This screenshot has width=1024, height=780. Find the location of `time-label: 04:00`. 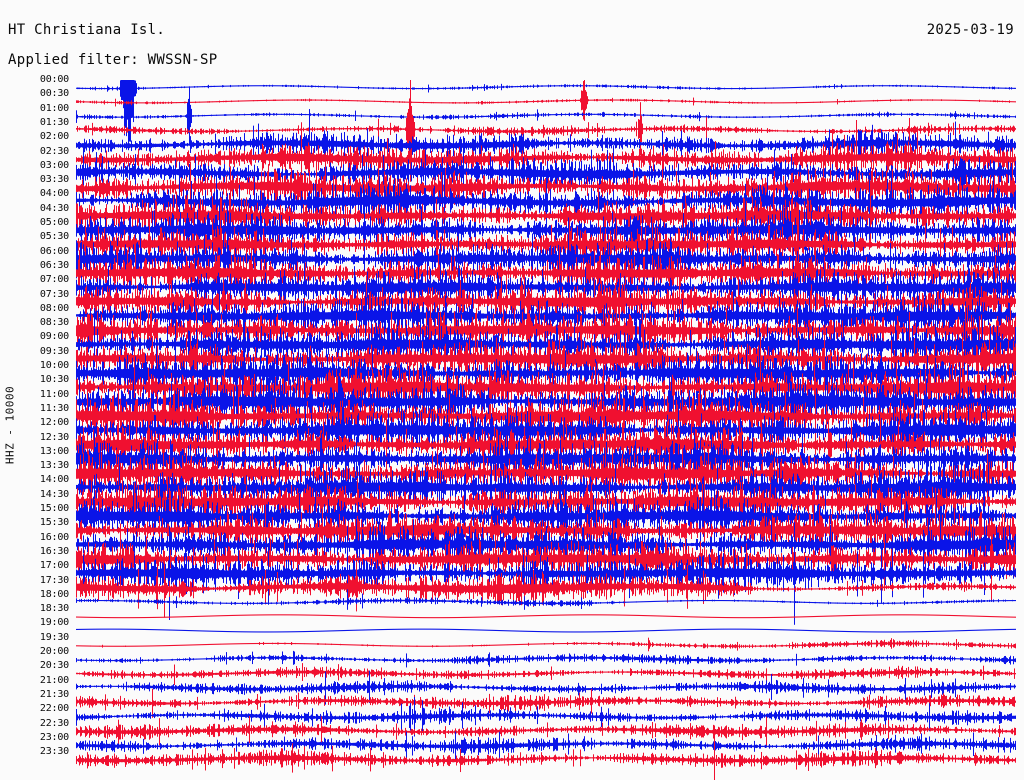

time-label: 04:00 is located at coordinates (54, 194).